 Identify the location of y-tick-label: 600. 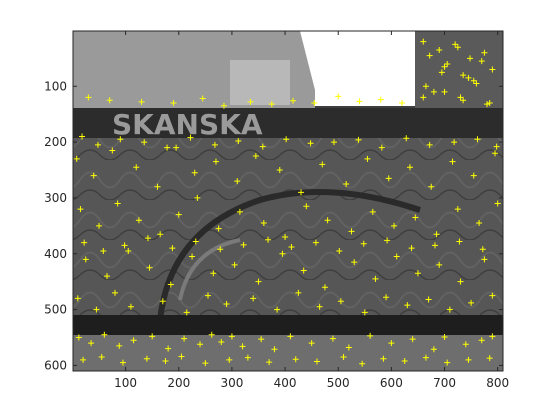
(55, 365).